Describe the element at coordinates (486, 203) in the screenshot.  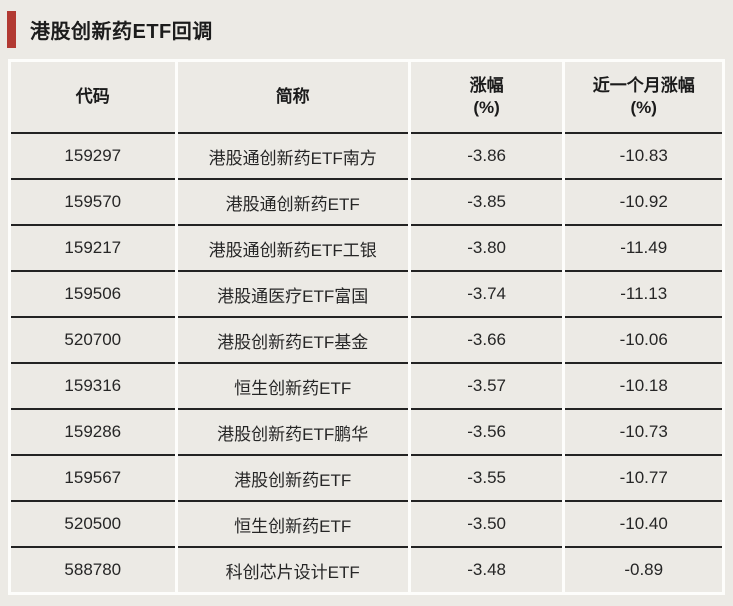
I see `change-cell: -3.85` at that location.